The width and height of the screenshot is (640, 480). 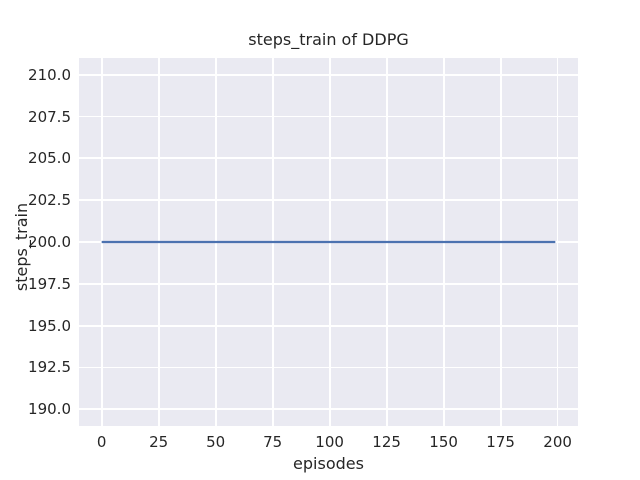 I want to click on y-tick-label: 197.5, so click(x=49, y=283).